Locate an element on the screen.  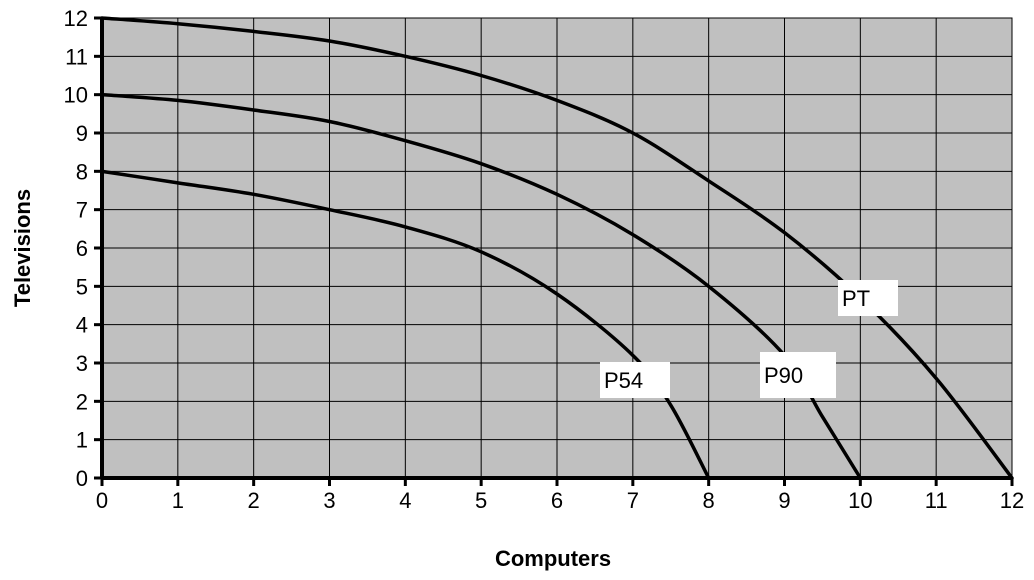
x-tick-labels: 0 1 2 3 4 5 6 7 8 9 10 11 12 is located at coordinates (560, 500).